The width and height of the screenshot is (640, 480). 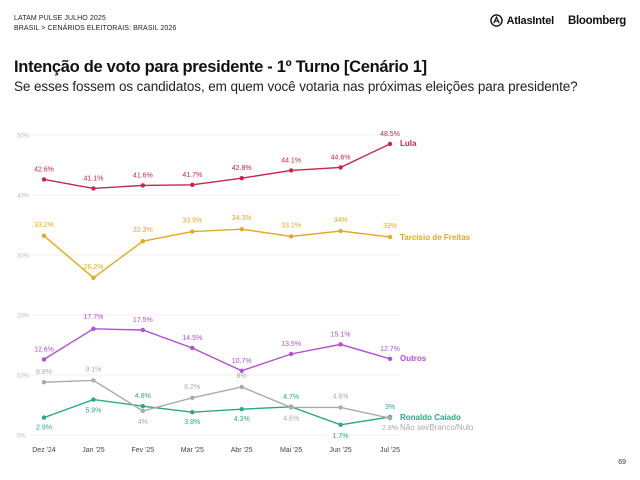 What do you see at coordinates (430, 417) in the screenshot?
I see `legend-label: Ronaldo Caiado` at bounding box center [430, 417].